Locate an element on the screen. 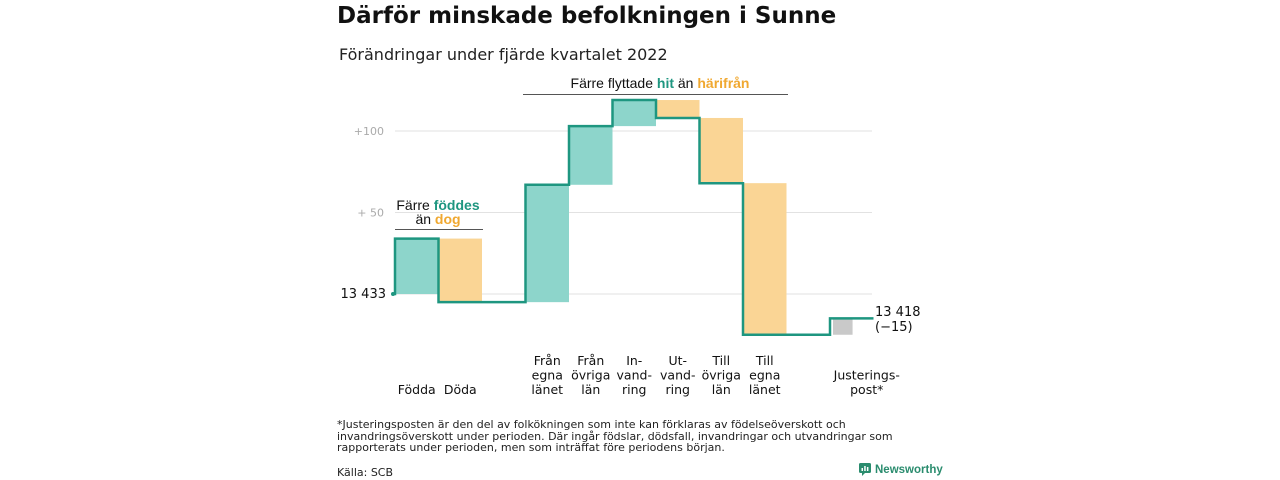  bar-adjustment is located at coordinates (843, 326).